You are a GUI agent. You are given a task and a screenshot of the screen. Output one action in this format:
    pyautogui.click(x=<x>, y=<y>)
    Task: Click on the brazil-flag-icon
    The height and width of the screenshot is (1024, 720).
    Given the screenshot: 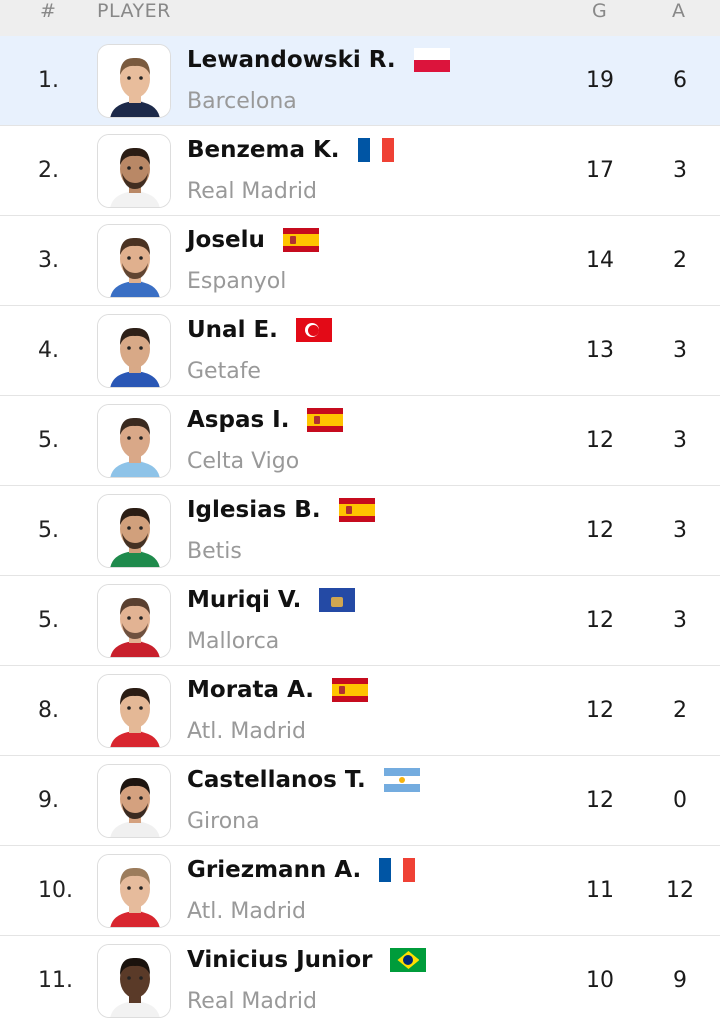 What is the action you would take?
    pyautogui.click(x=408, y=960)
    